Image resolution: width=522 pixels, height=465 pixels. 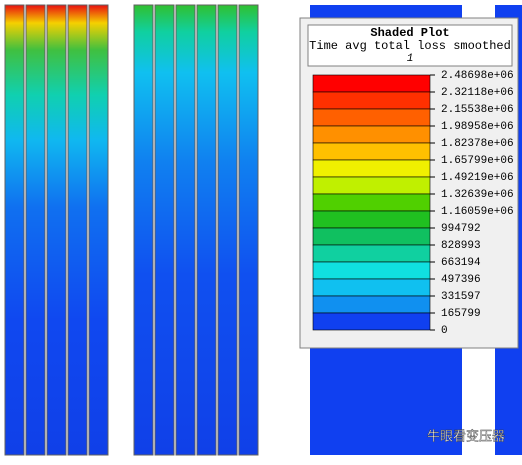 What do you see at coordinates (461, 314) in the screenshot?
I see `legend-label: 165799` at bounding box center [461, 314].